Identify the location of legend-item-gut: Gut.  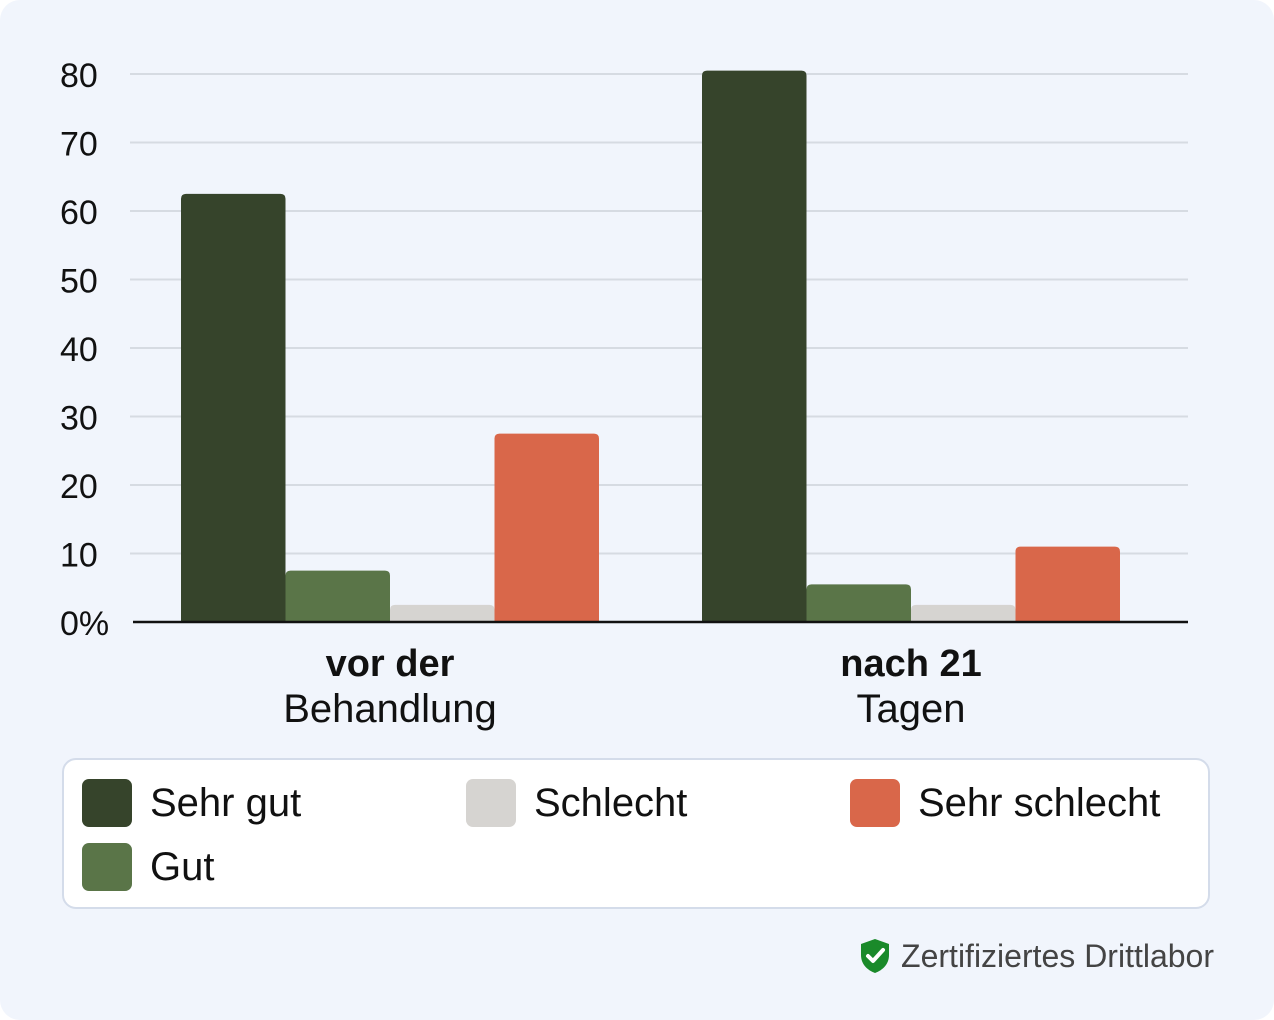
(148, 867).